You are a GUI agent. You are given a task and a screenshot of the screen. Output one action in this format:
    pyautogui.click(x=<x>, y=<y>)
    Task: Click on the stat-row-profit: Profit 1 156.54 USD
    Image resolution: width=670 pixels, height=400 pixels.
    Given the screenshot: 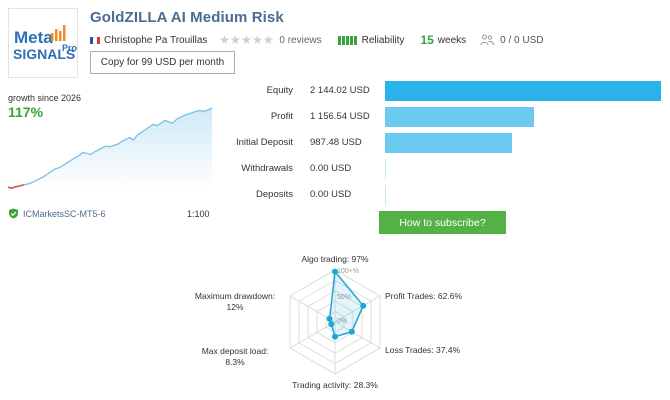 What is the action you would take?
    pyautogui.click(x=440, y=117)
    